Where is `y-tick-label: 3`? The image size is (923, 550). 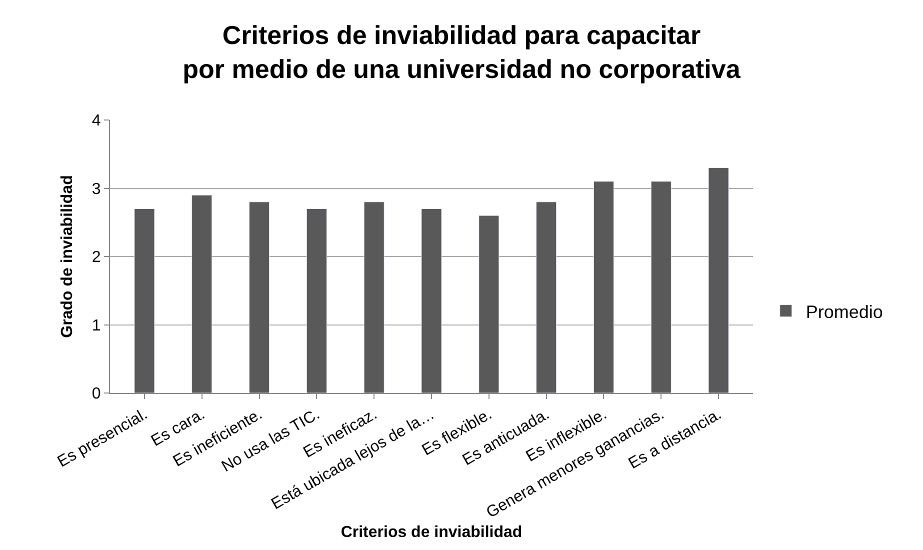
y-tick-label: 3 is located at coordinates (96, 189).